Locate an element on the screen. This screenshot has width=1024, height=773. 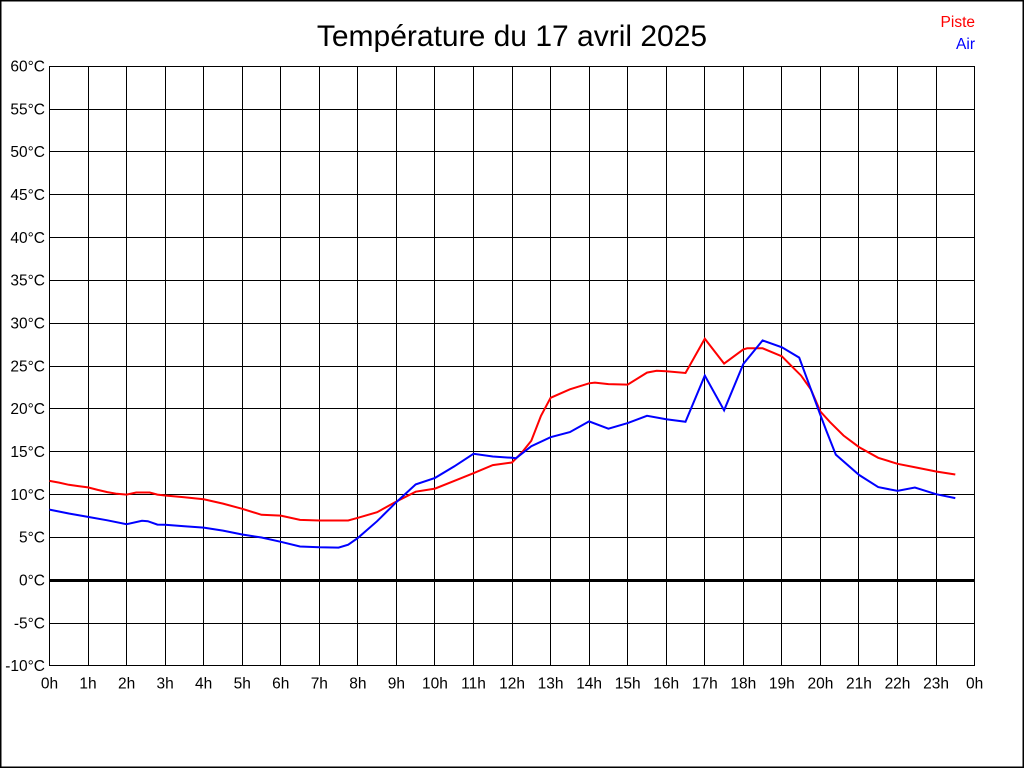
svg-text: 45°C is located at coordinates (27, 195).